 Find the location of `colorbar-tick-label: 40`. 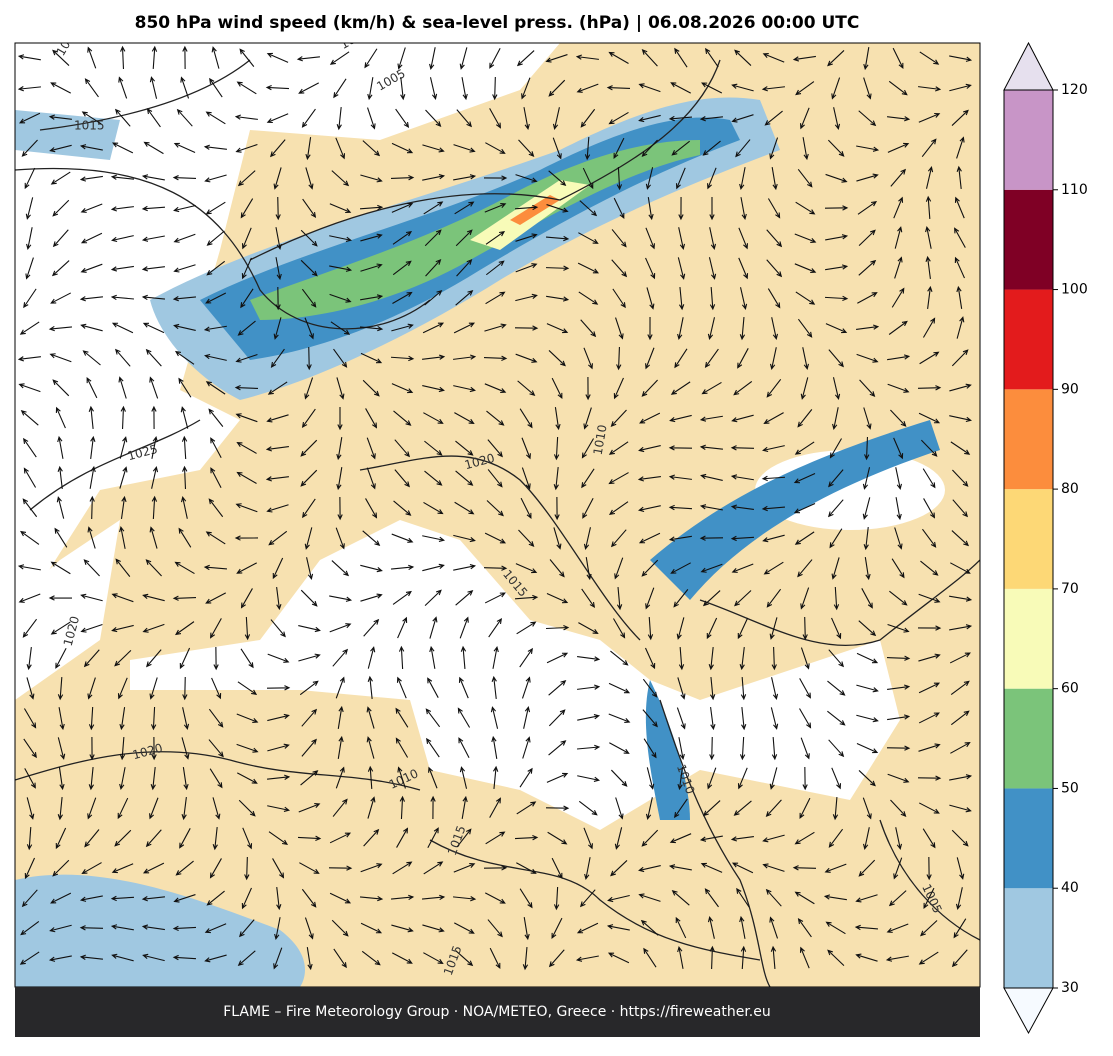

colorbar-tick-label: 40 is located at coordinates (1070, 888).